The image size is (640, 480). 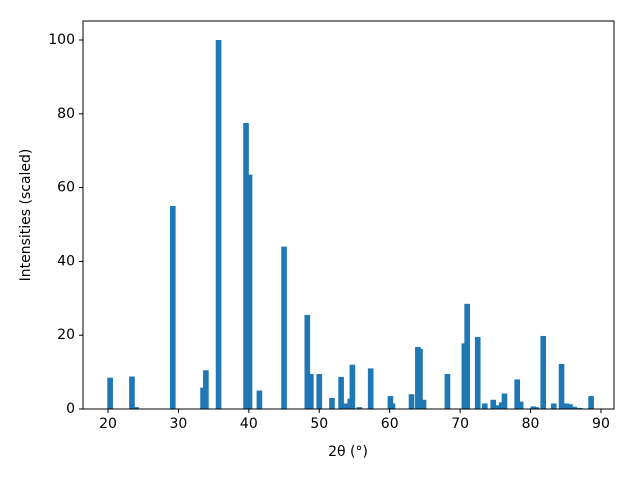 I want to click on y-tick-label: 80, so click(x=66, y=114).